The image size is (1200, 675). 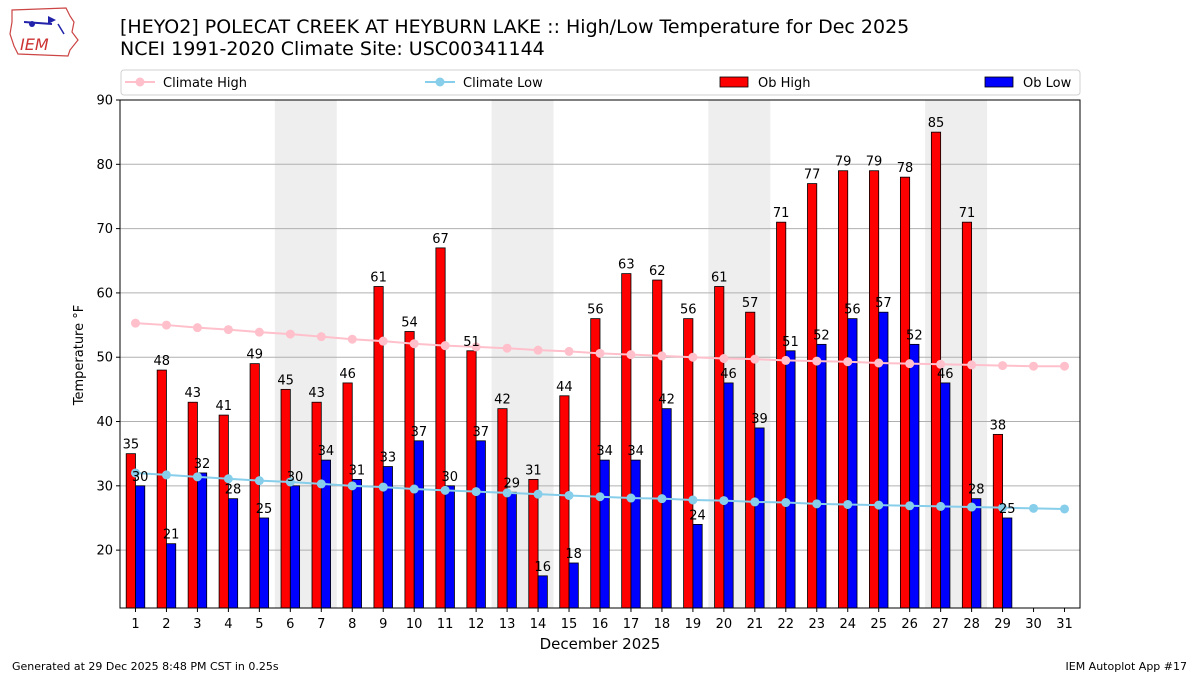 What do you see at coordinates (666, 400) in the screenshot?
I see `ob-low-label: 42` at bounding box center [666, 400].